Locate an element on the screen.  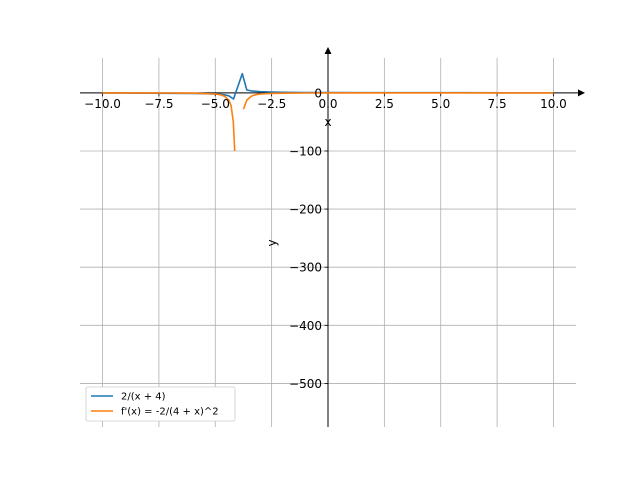
legend-label-1: 2/(x + 4) is located at coordinates (143, 397).